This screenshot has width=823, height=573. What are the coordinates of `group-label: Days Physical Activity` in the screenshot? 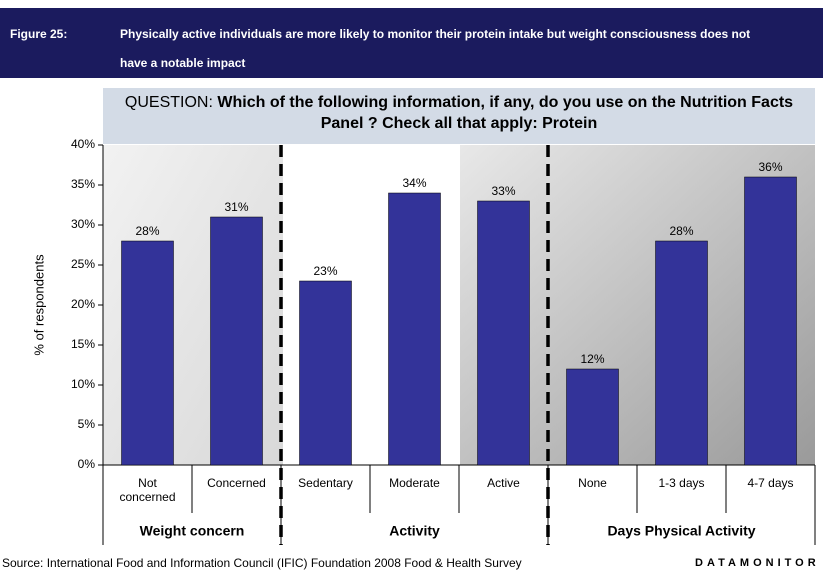 It's located at (681, 531).